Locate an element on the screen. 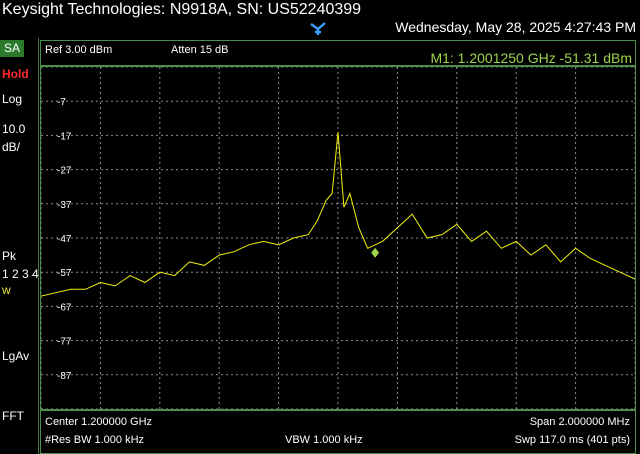  y-tick-label: -37 is located at coordinates (64, 205).